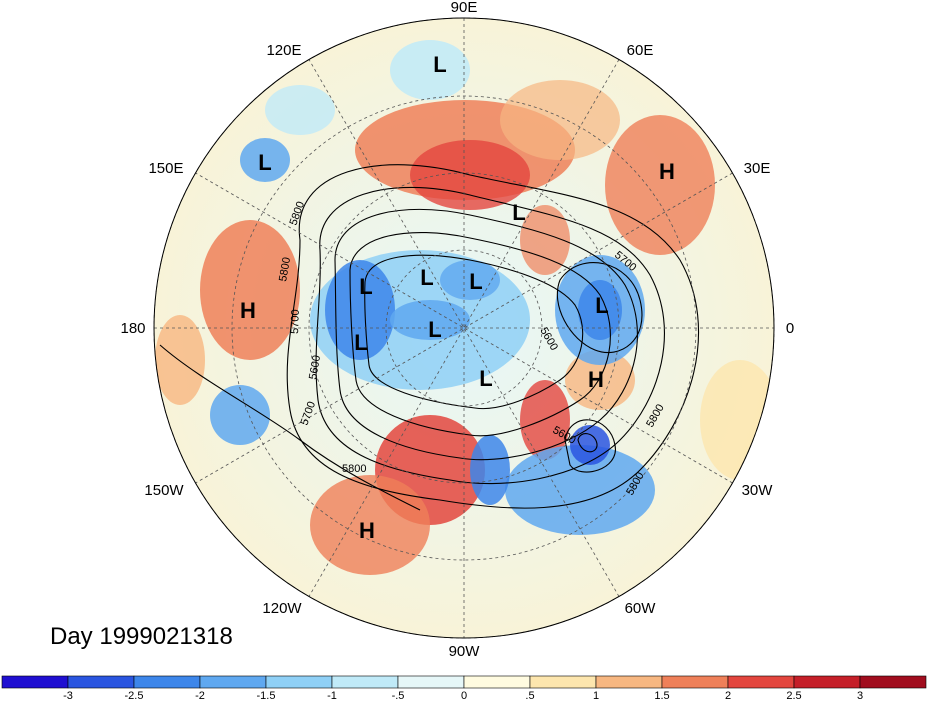 This screenshot has width=928, height=702. What do you see at coordinates (141, 636) in the screenshot?
I see `day-label: Day 1999021318` at bounding box center [141, 636].